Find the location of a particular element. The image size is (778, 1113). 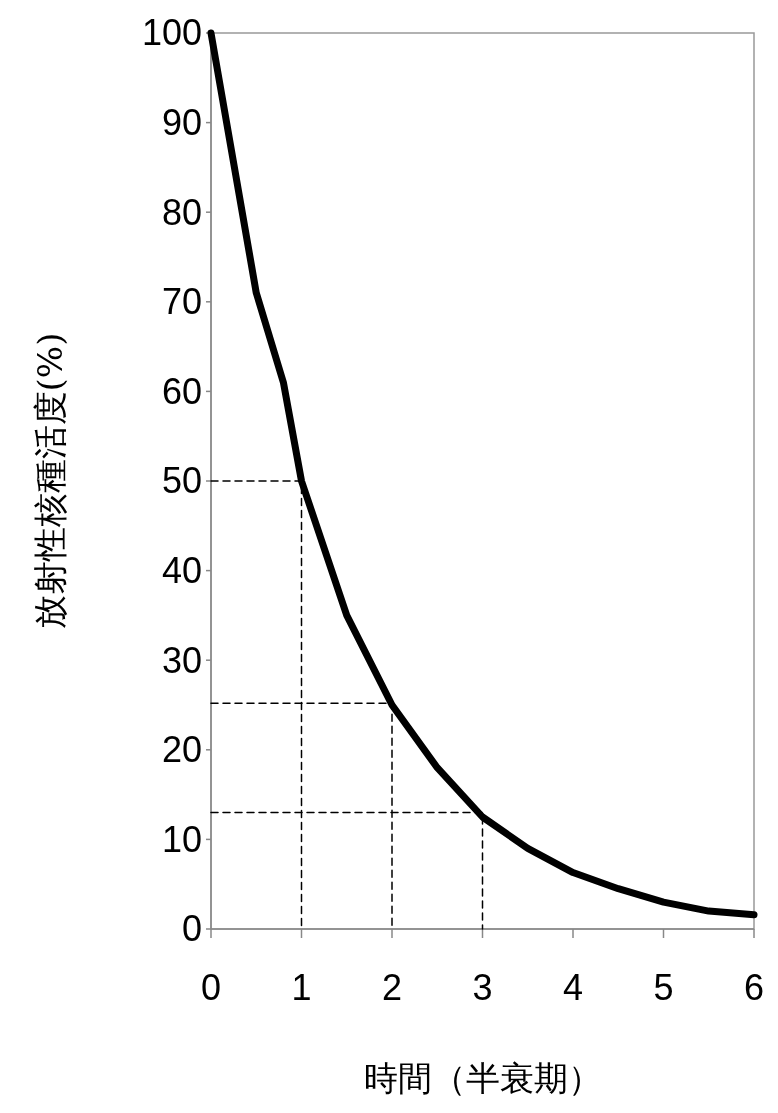

y-tick-label: 90 is located at coordinates (181, 123).